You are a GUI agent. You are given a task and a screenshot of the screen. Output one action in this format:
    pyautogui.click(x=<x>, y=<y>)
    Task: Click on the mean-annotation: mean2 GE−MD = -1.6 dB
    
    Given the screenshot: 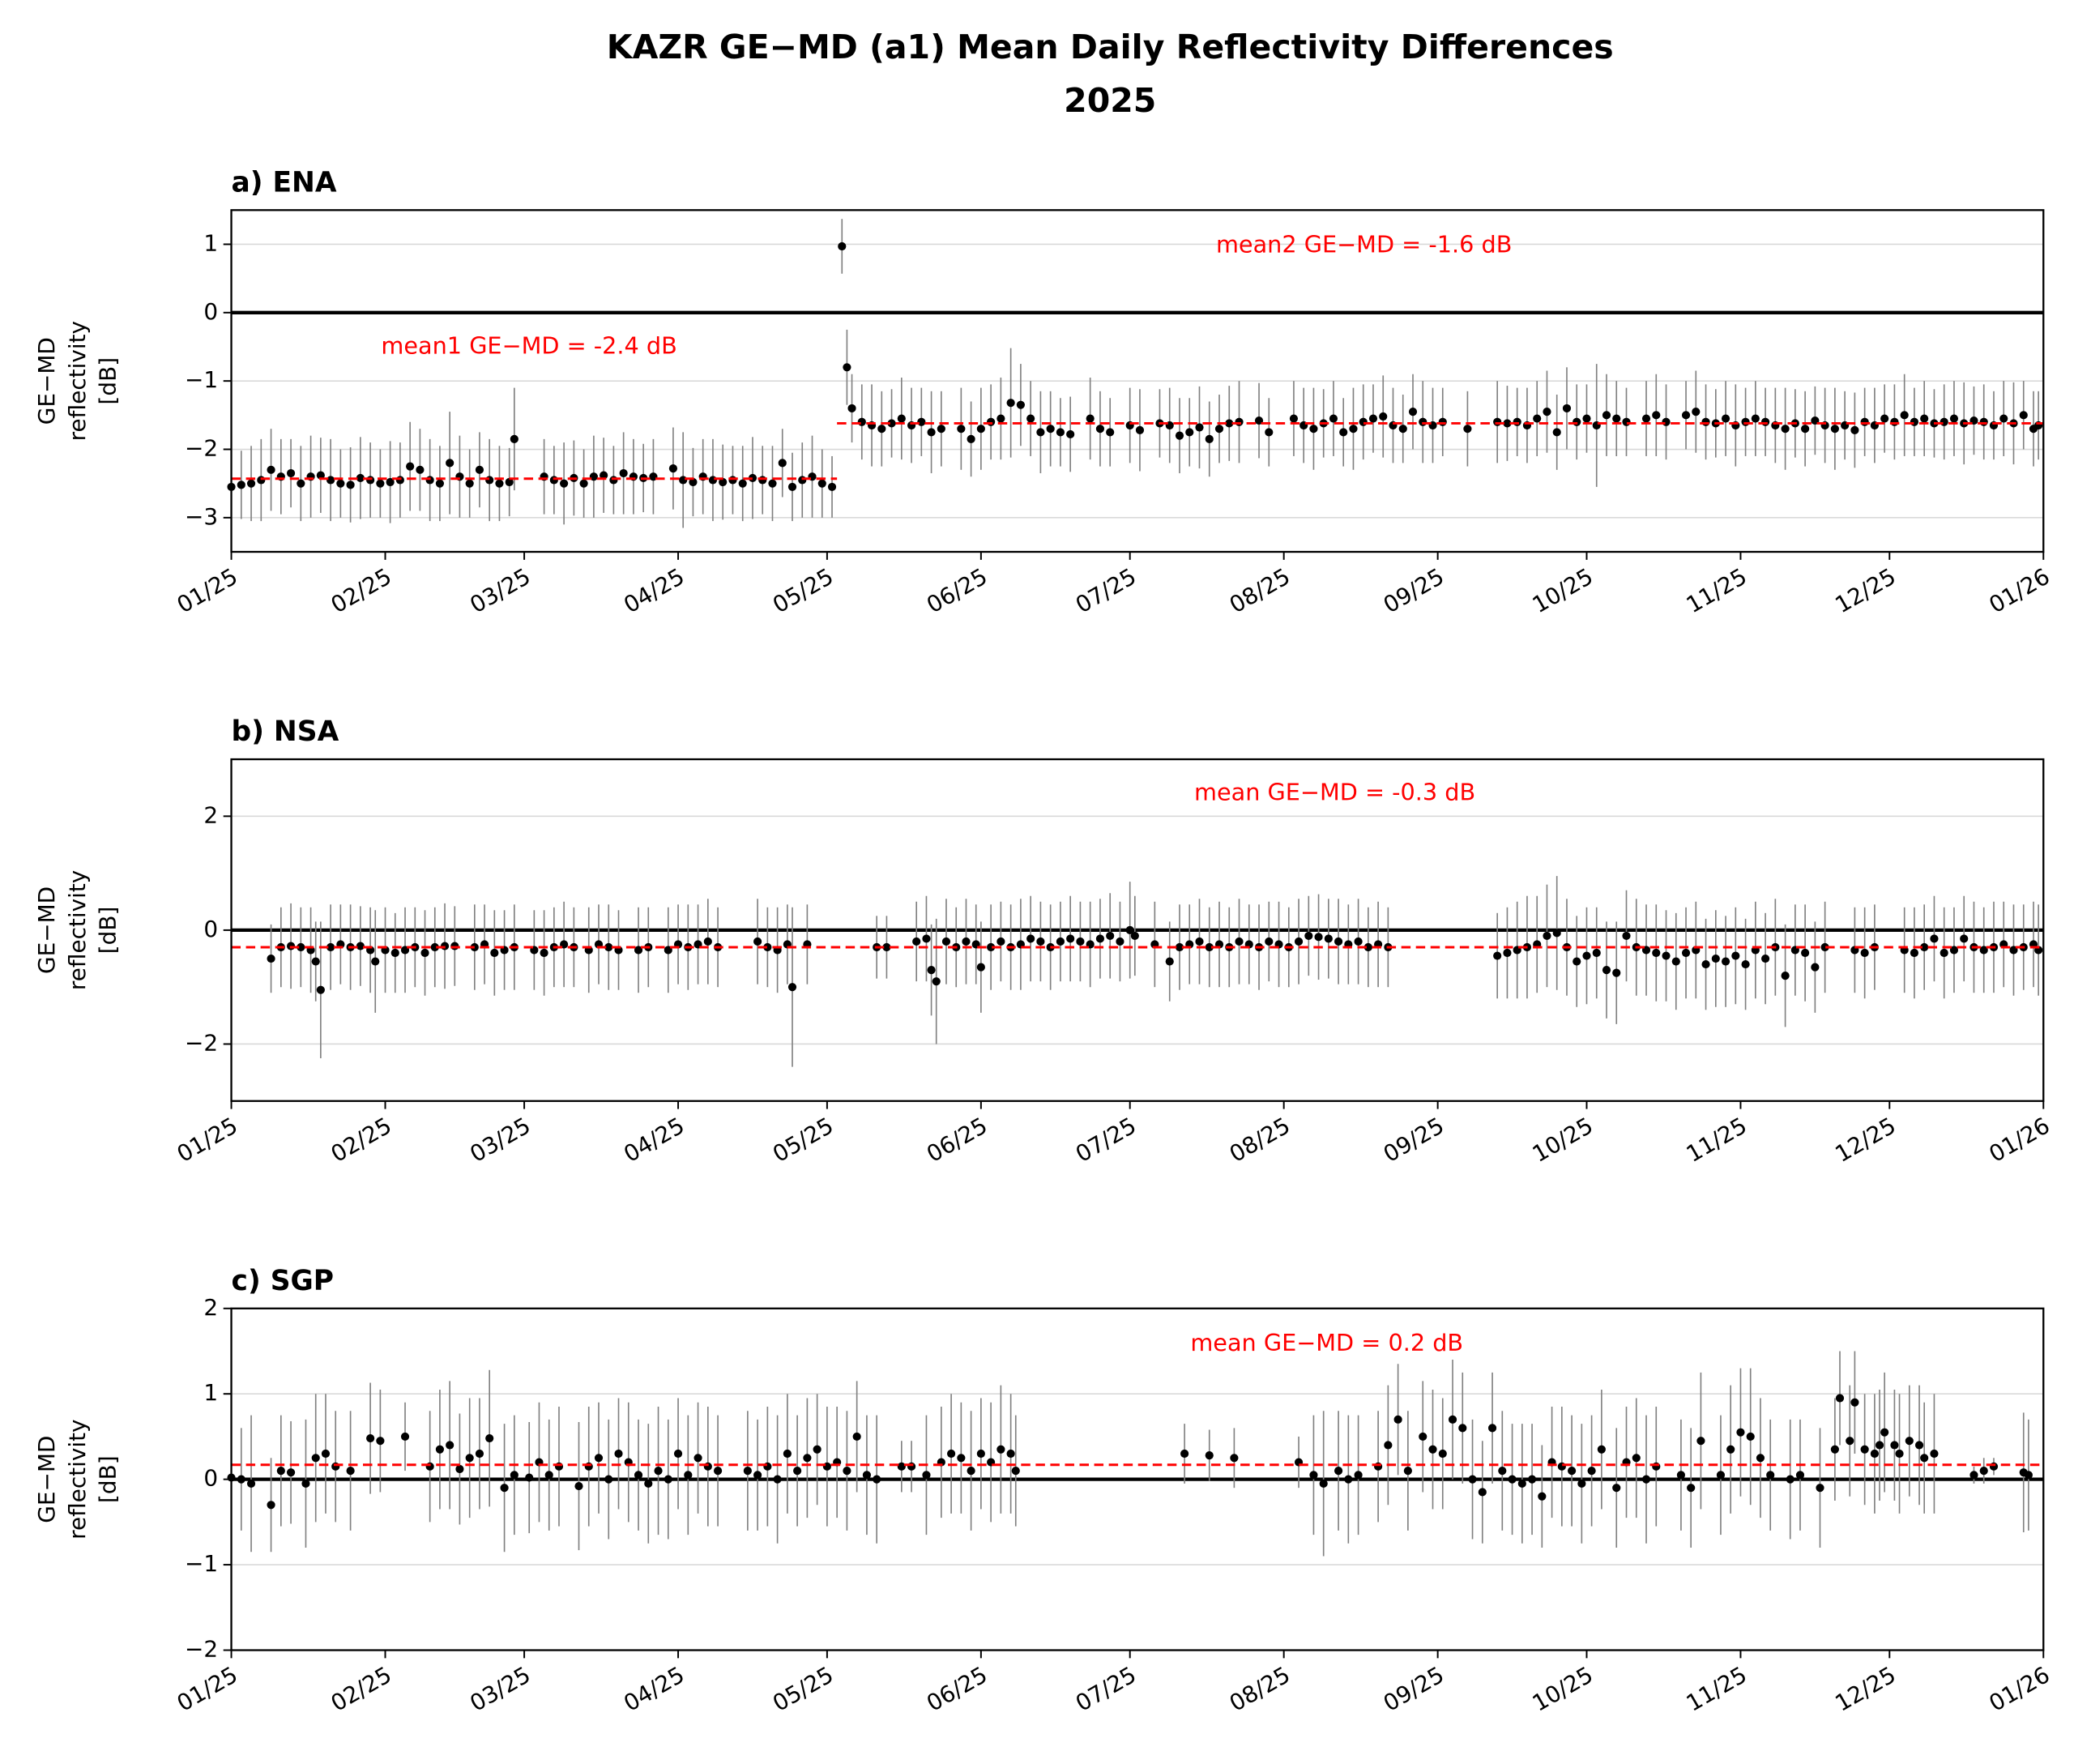 What is the action you would take?
    pyautogui.click(x=1364, y=245)
    